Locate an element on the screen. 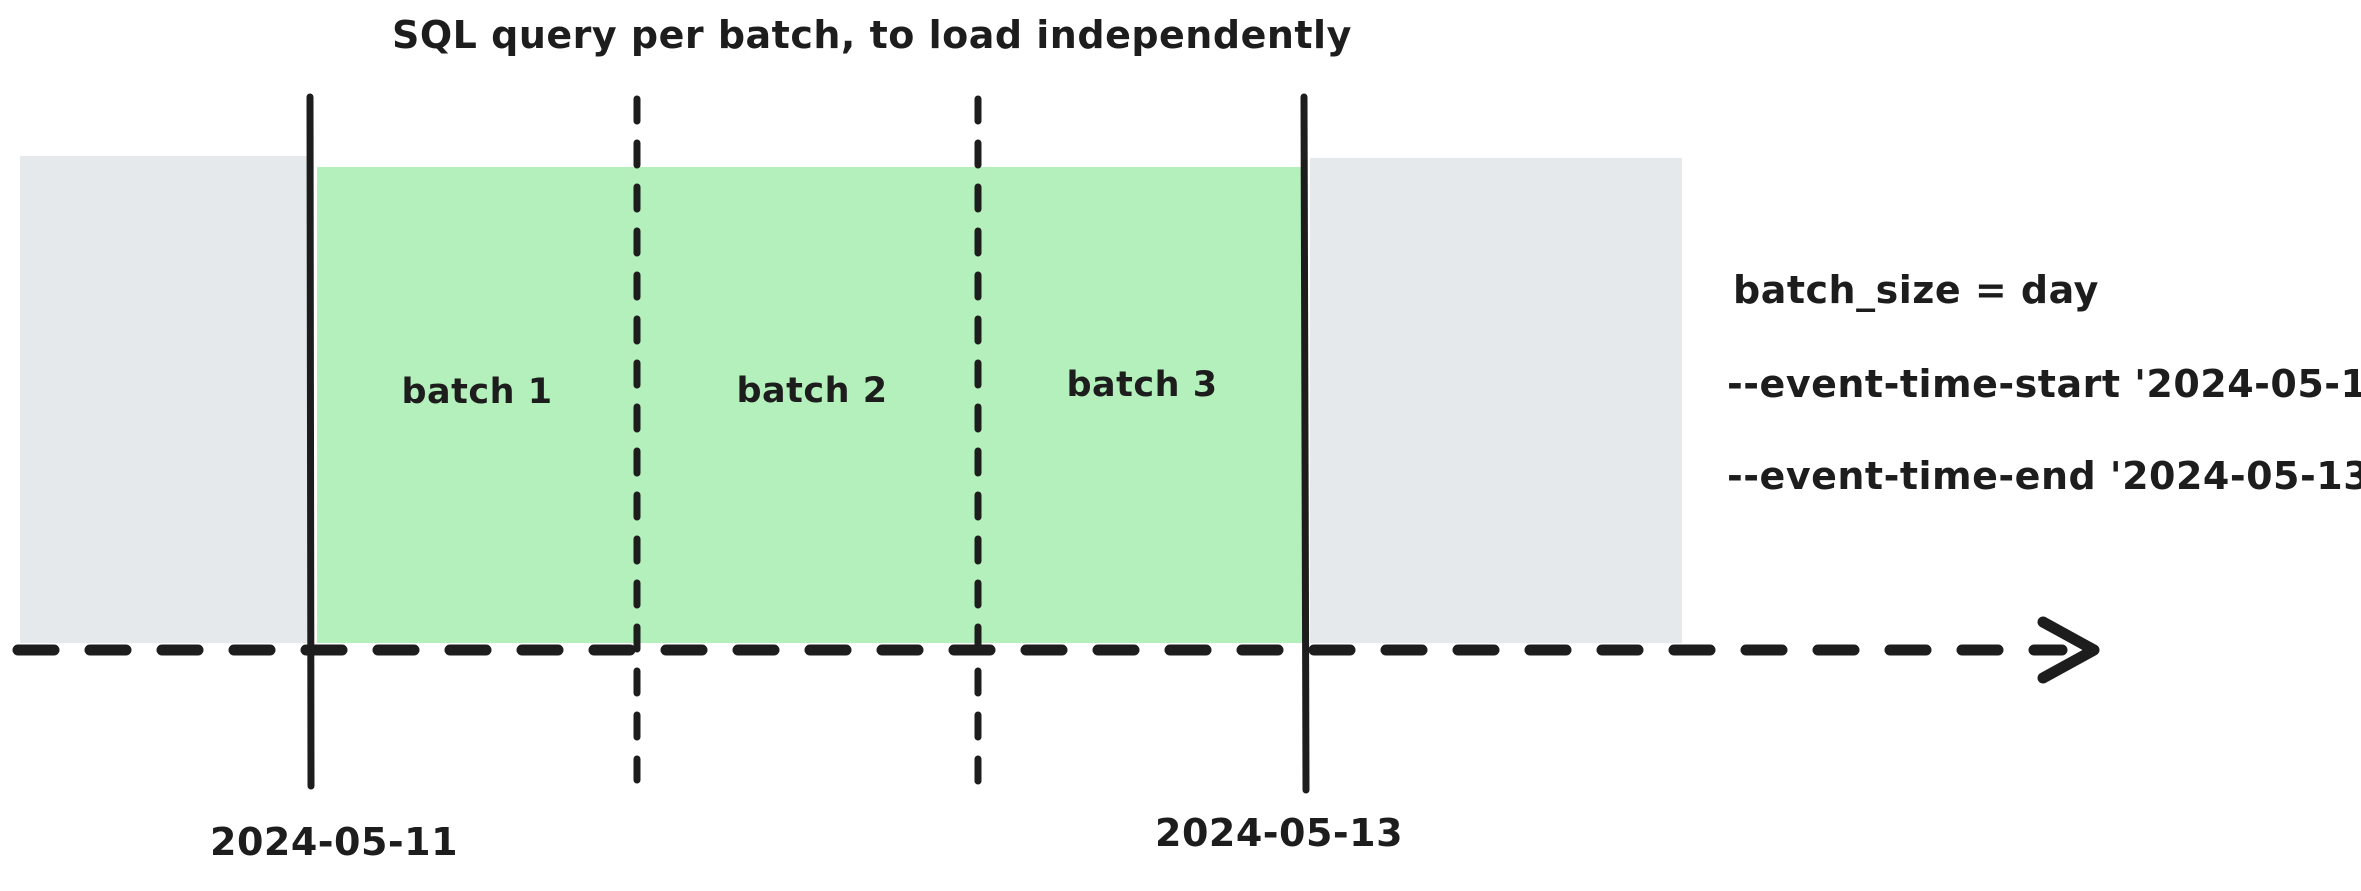 The width and height of the screenshot is (2361, 891). batch-label-1: batch 1 is located at coordinates (476, 392).